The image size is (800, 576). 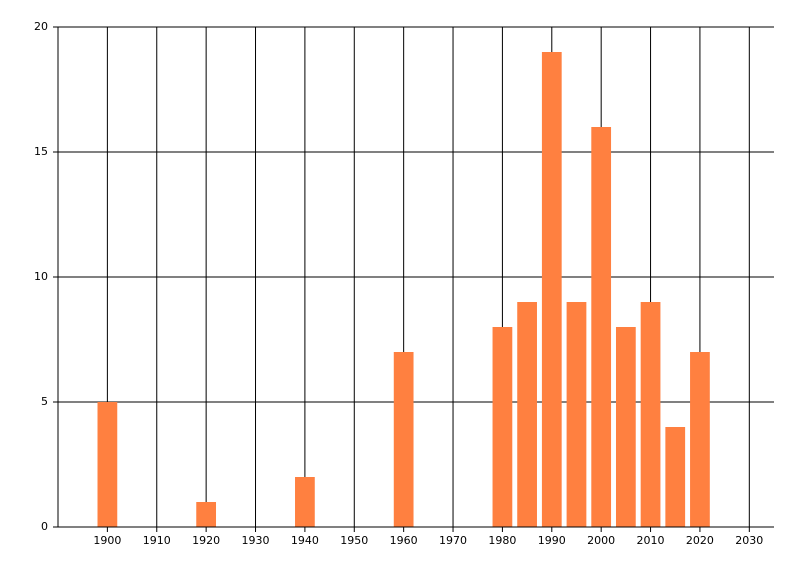 I want to click on x-tick-label: 1910, so click(x=157, y=540).